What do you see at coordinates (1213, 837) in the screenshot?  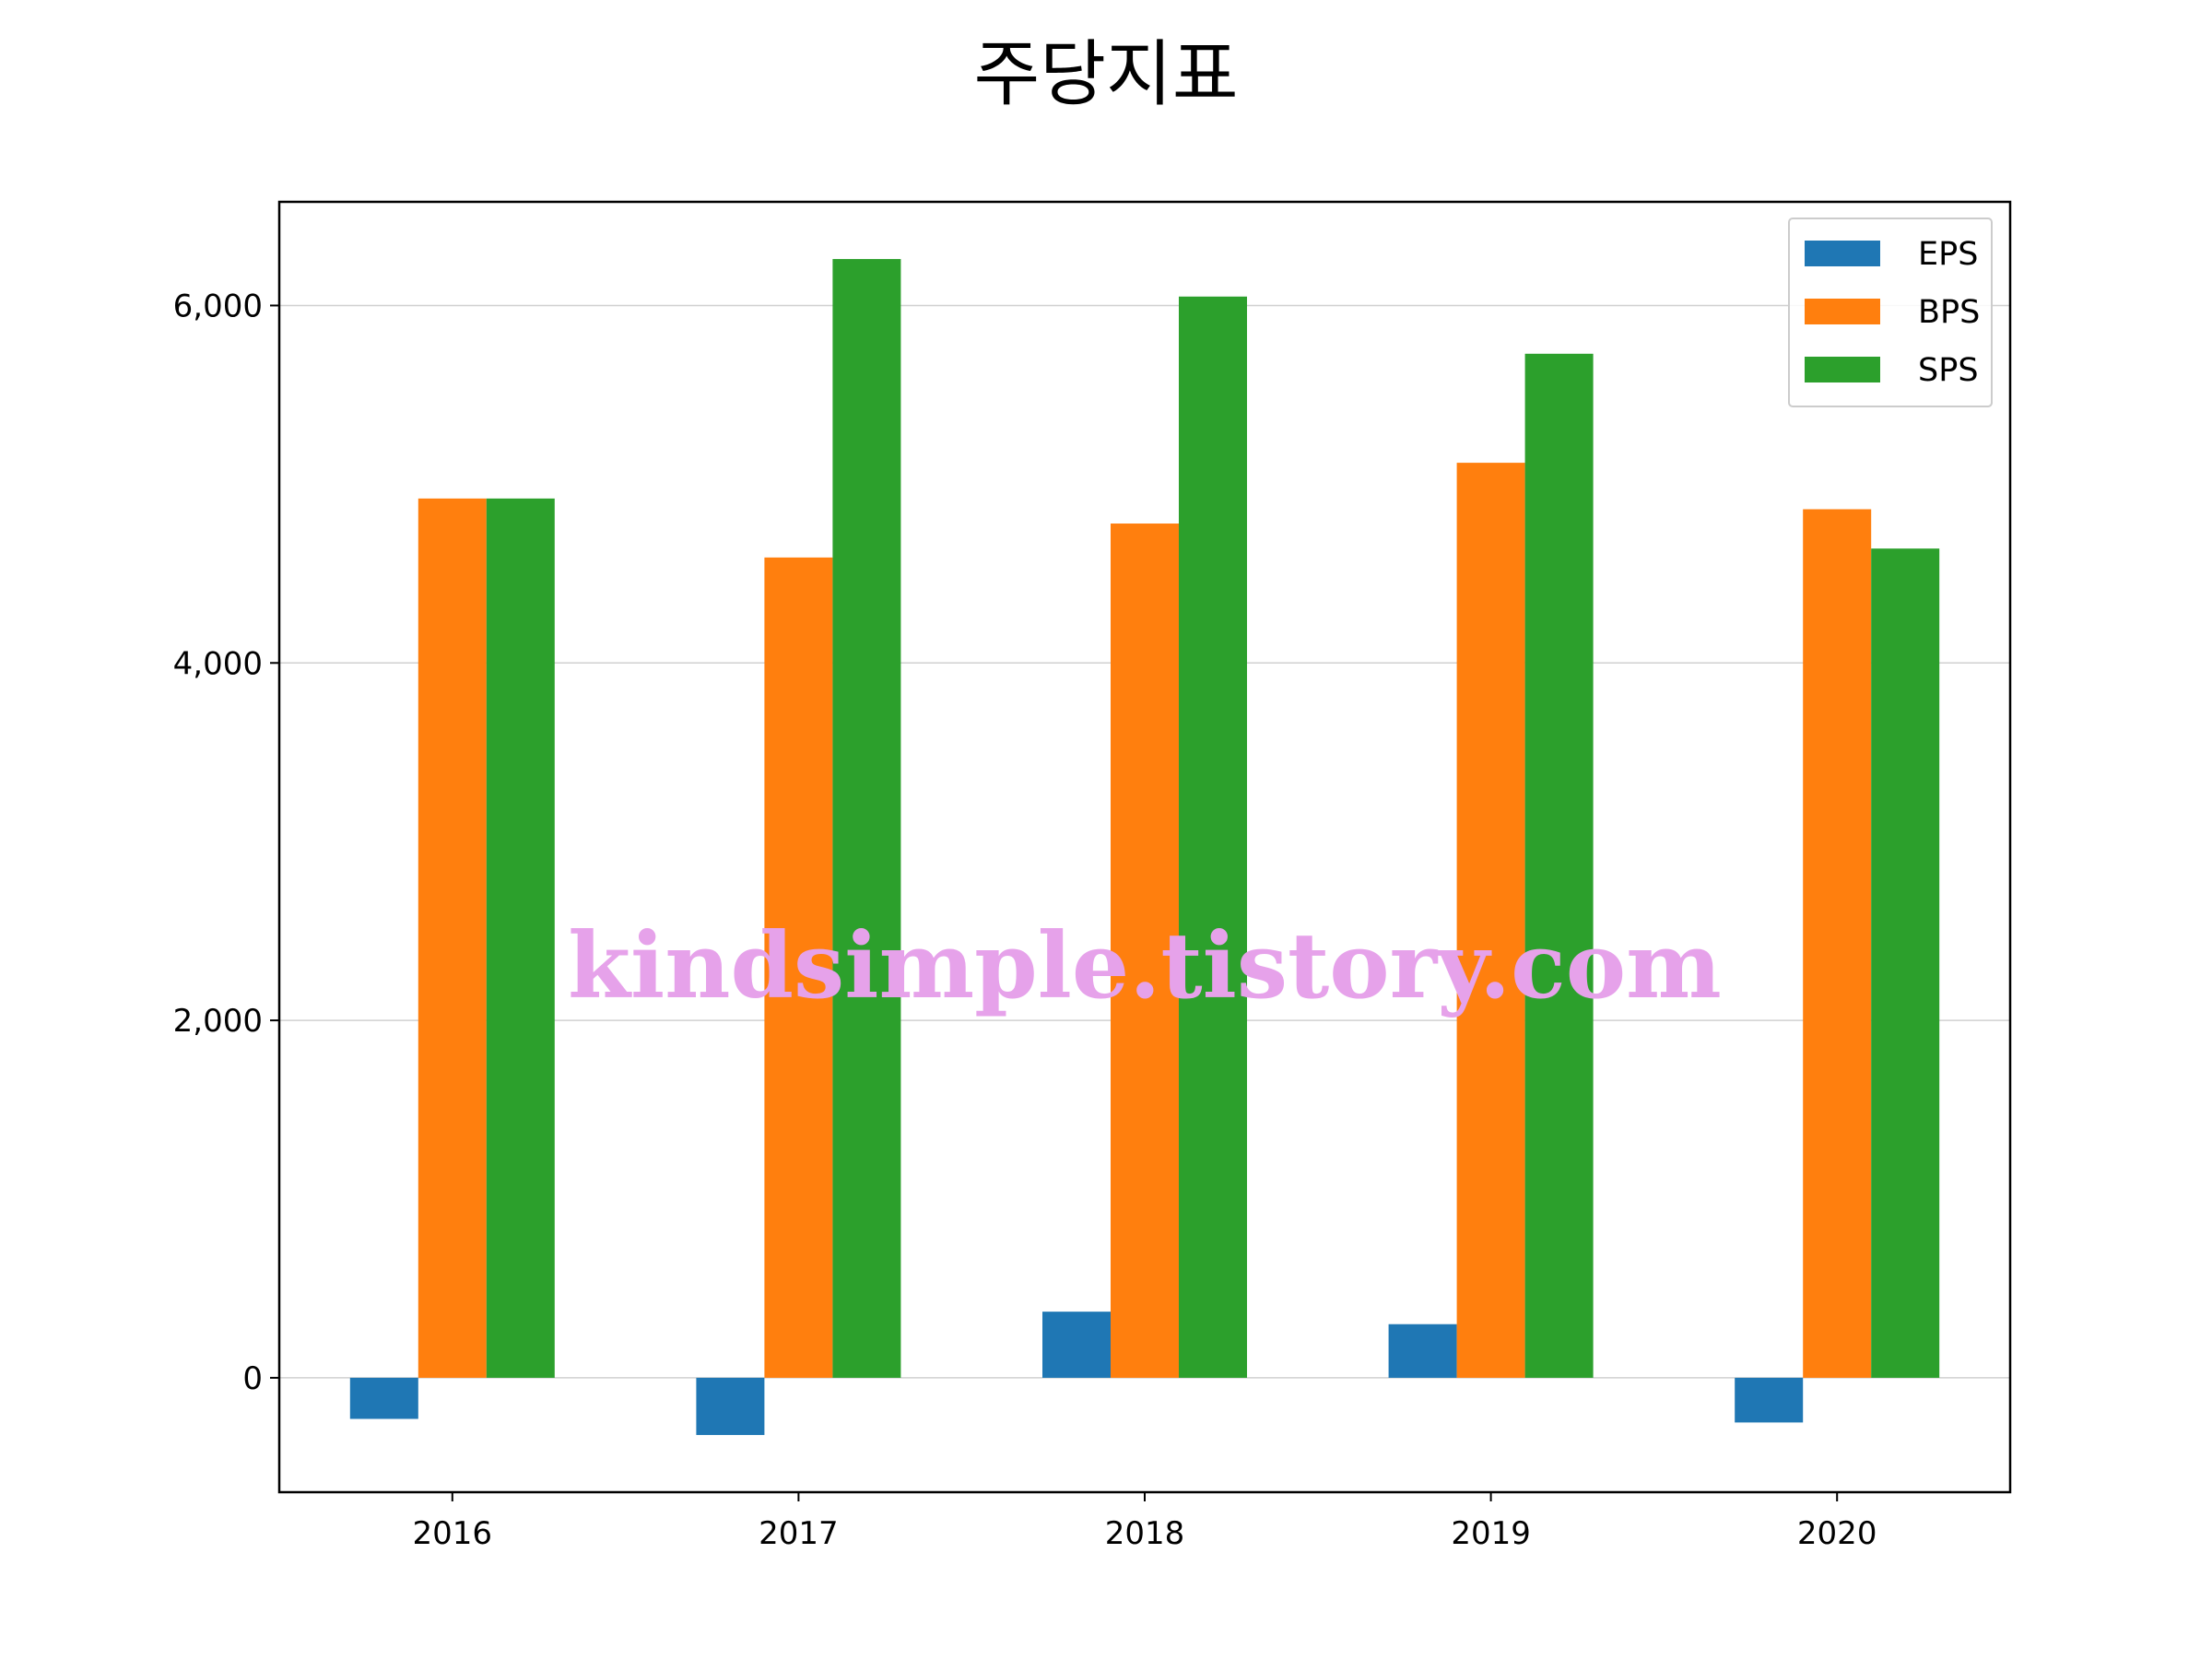 I see `bar-sps-2018` at bounding box center [1213, 837].